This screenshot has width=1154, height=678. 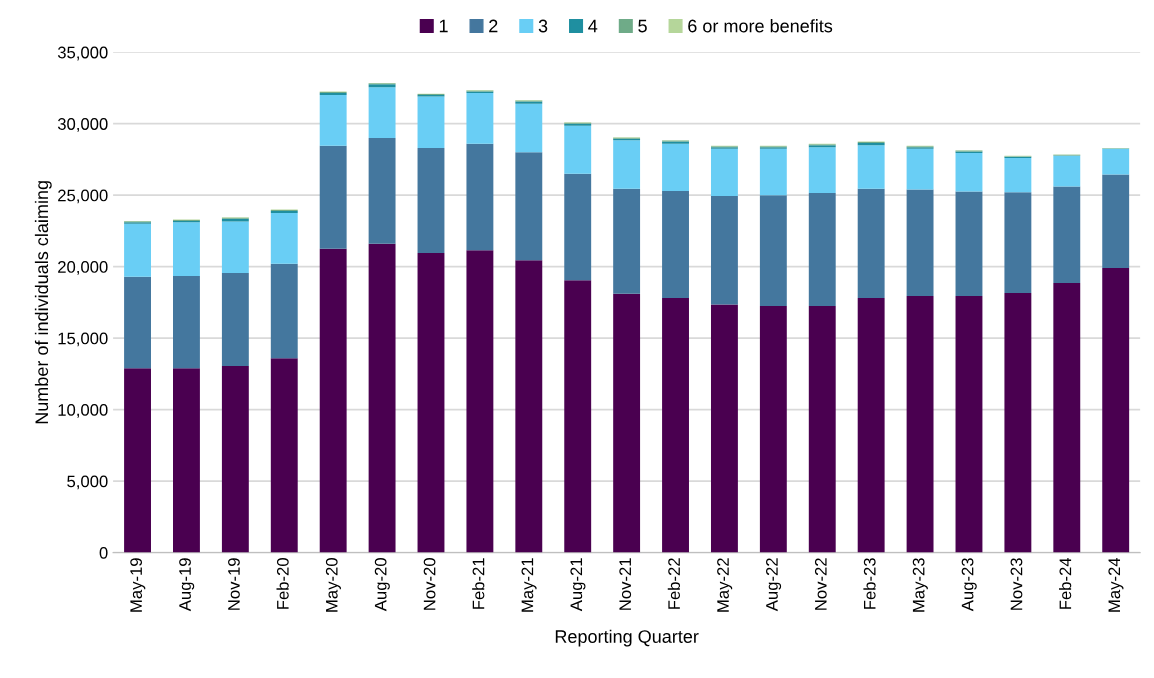 What do you see at coordinates (87, 482) in the screenshot?
I see `y-tick-label: 5,000` at bounding box center [87, 482].